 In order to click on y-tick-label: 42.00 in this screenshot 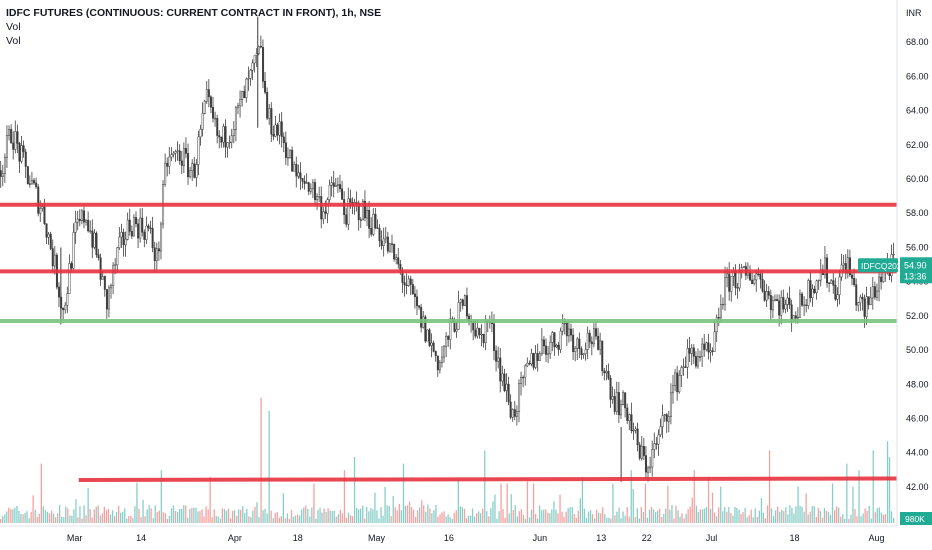, I will do `click(917, 487)`.